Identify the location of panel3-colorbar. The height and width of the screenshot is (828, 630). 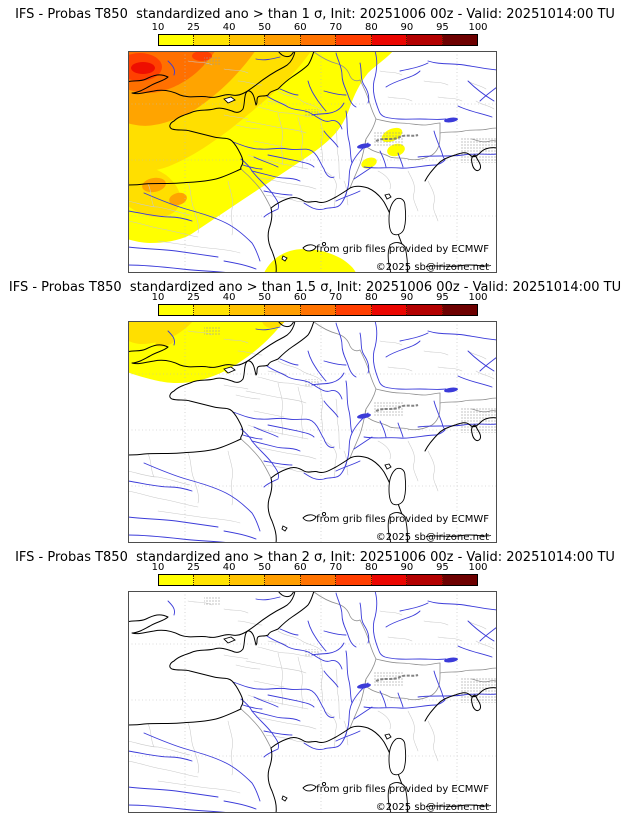
(318, 580).